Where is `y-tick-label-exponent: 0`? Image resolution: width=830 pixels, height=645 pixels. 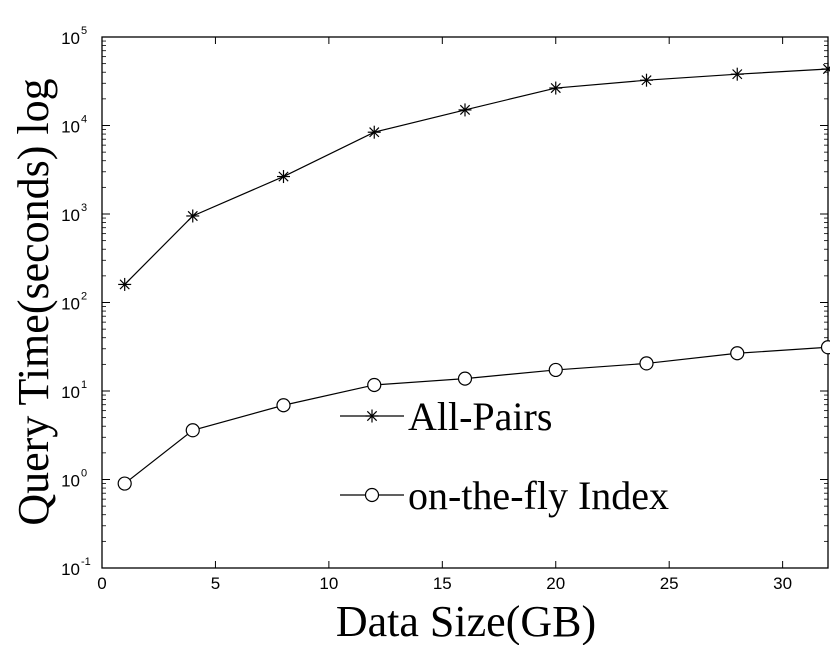
y-tick-label-exponent: 0 is located at coordinates (84, 474).